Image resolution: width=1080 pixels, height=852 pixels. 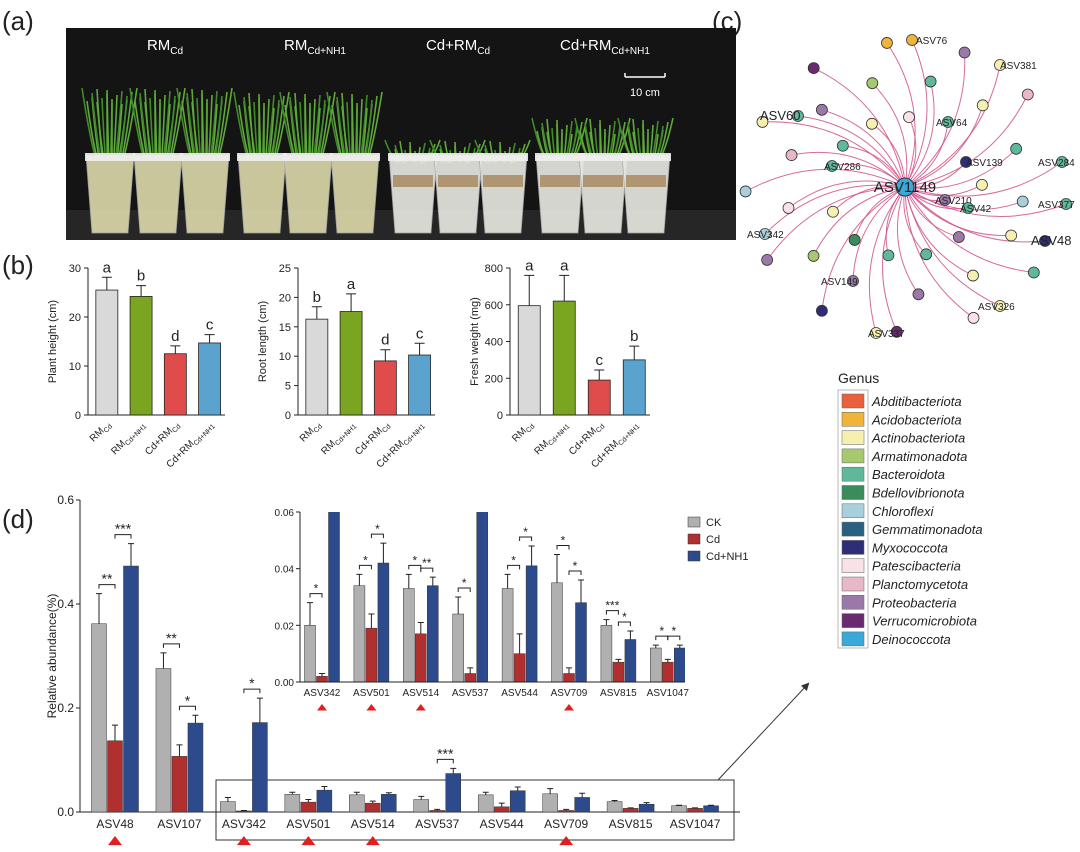 What do you see at coordinates (996, 307) in the screenshot?
I see `node-label: ASV326` at bounding box center [996, 307].